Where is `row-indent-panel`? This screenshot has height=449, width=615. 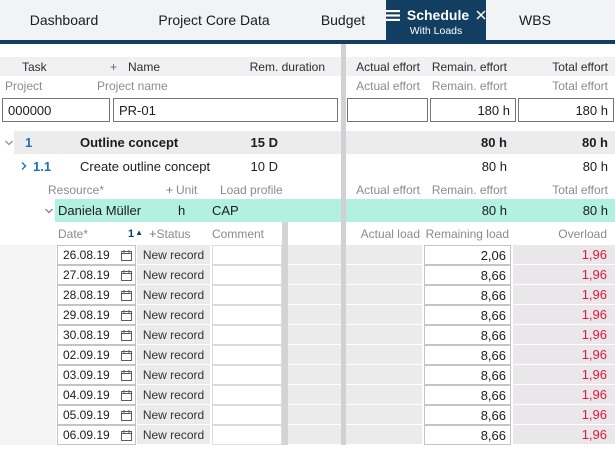 row-indent-panel is located at coordinates (28, 345).